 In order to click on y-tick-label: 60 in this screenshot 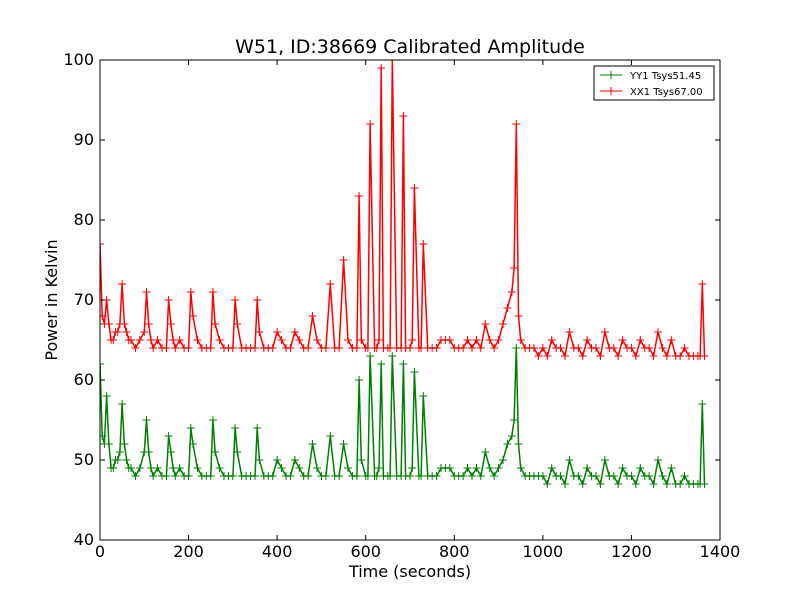, I will do `click(84, 379)`.